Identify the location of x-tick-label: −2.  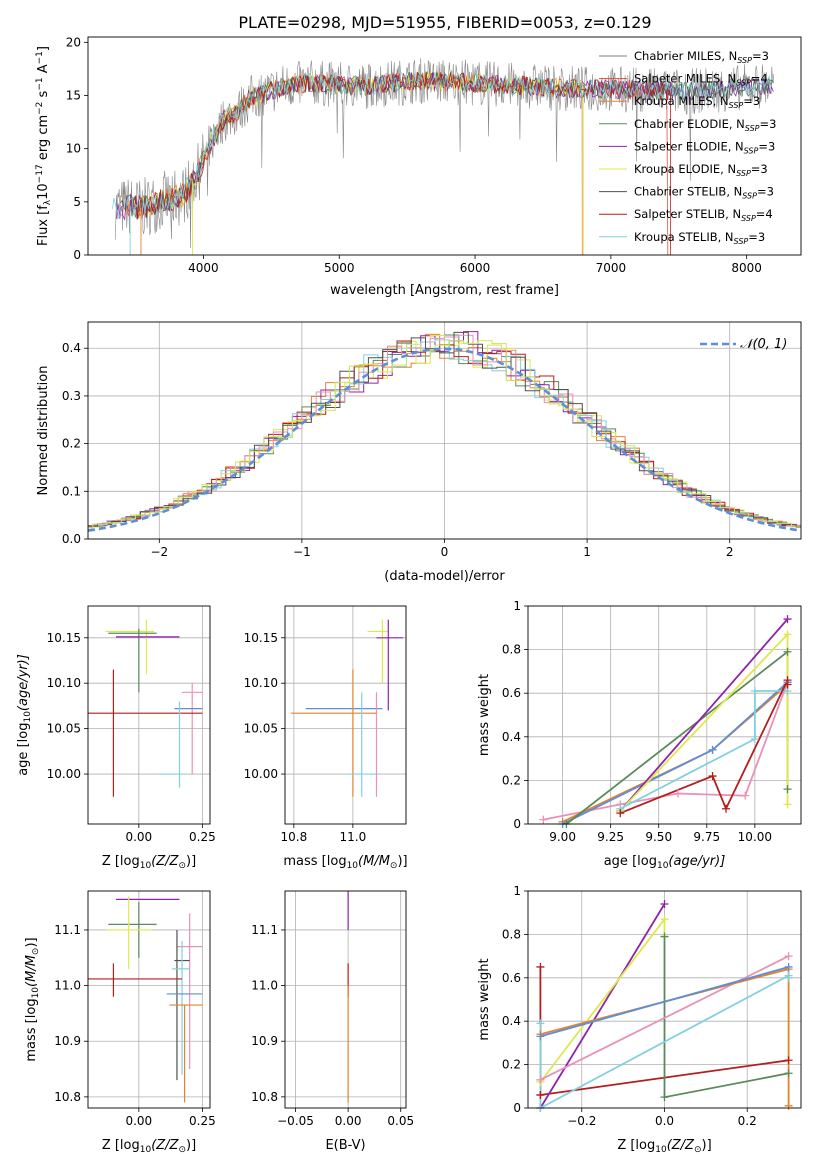
(159, 552).